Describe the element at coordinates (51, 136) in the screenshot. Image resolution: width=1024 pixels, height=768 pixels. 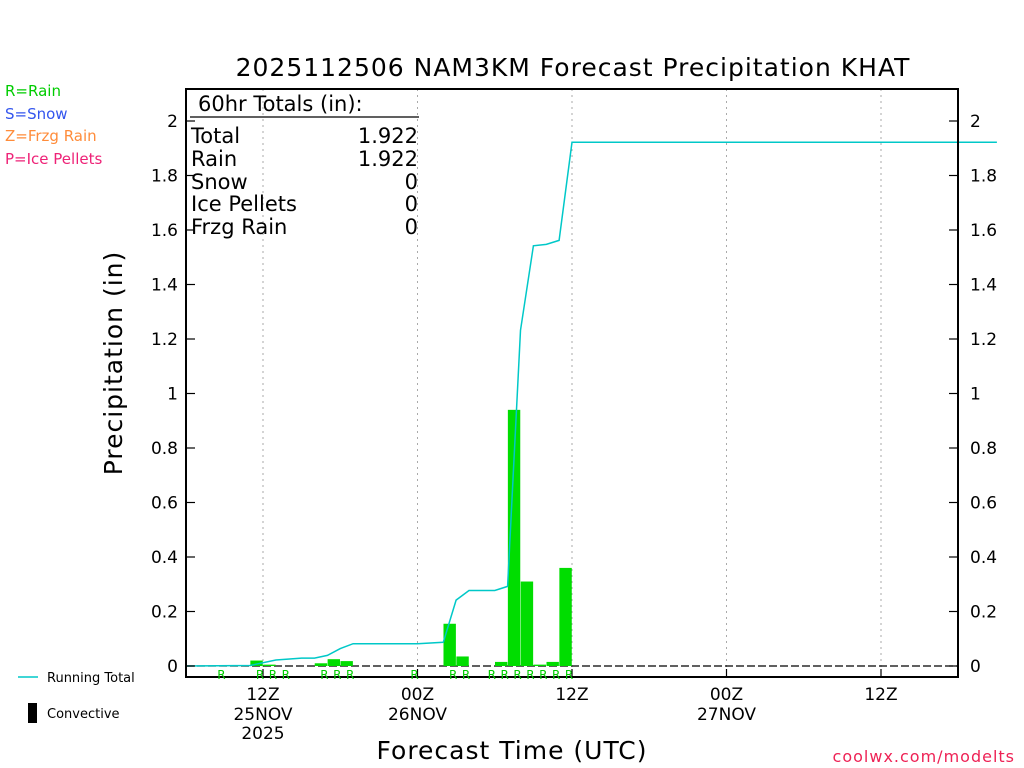
I see `legend-frzg-rain: Z=Frzg Rain` at that location.